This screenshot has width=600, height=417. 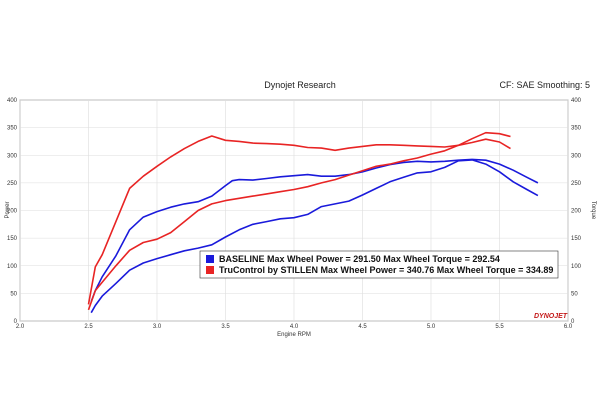 I want to click on x-tick-label: 5.5, so click(x=499, y=327).